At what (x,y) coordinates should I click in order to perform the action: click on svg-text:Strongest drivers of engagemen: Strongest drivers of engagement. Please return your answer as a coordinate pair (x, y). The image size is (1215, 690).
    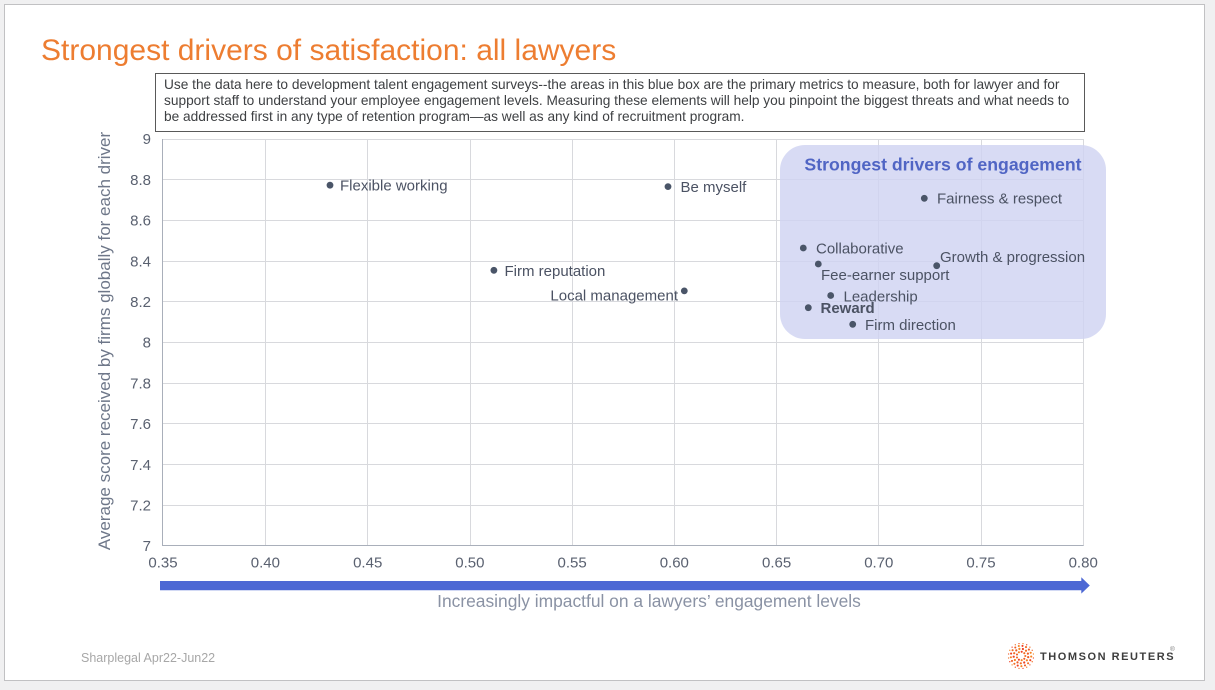
    Looking at the image, I should click on (942, 164).